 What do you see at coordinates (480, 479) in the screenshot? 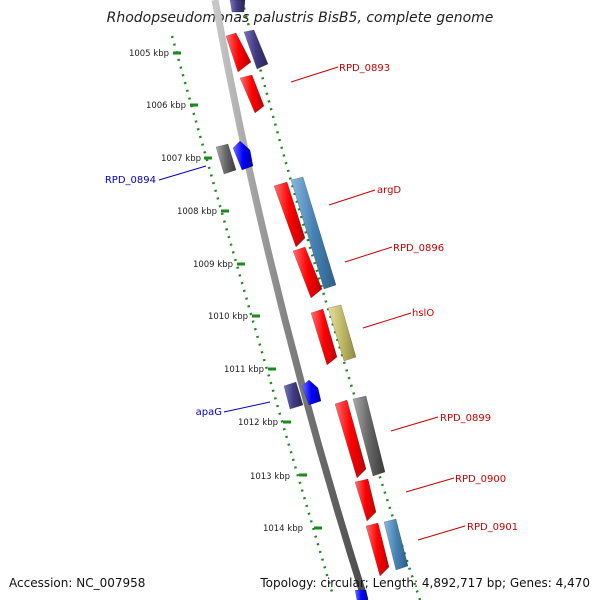
I see `gene-label-rpd-0900: RPD_0900` at bounding box center [480, 479].